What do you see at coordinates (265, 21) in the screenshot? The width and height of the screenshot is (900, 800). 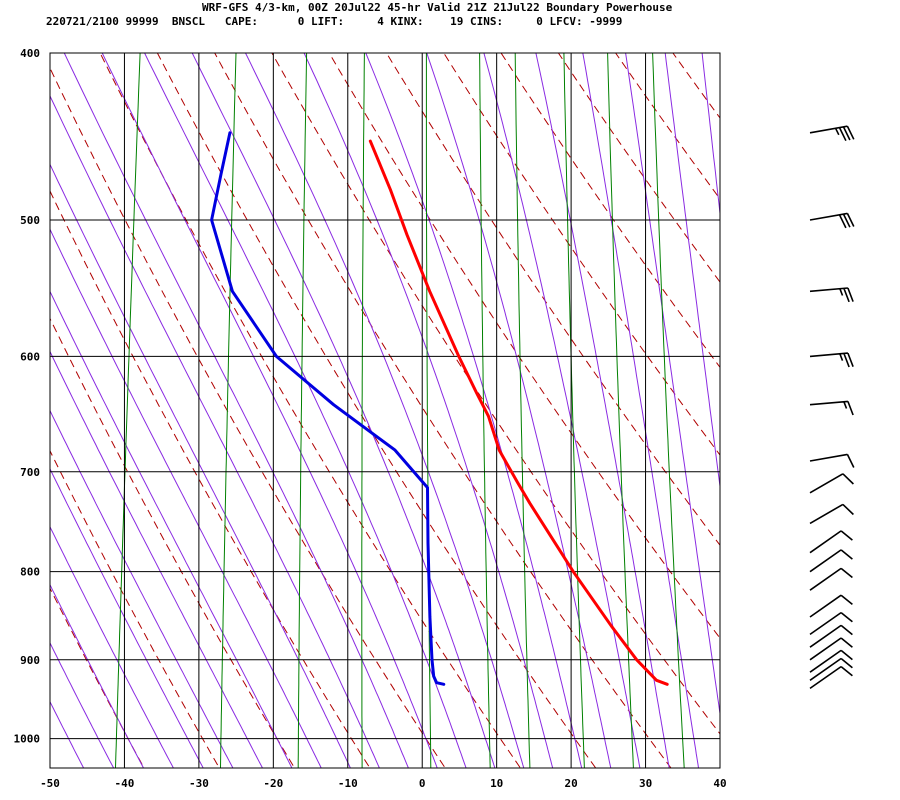 I see `stat-cape: CAPE: 0` at bounding box center [265, 21].